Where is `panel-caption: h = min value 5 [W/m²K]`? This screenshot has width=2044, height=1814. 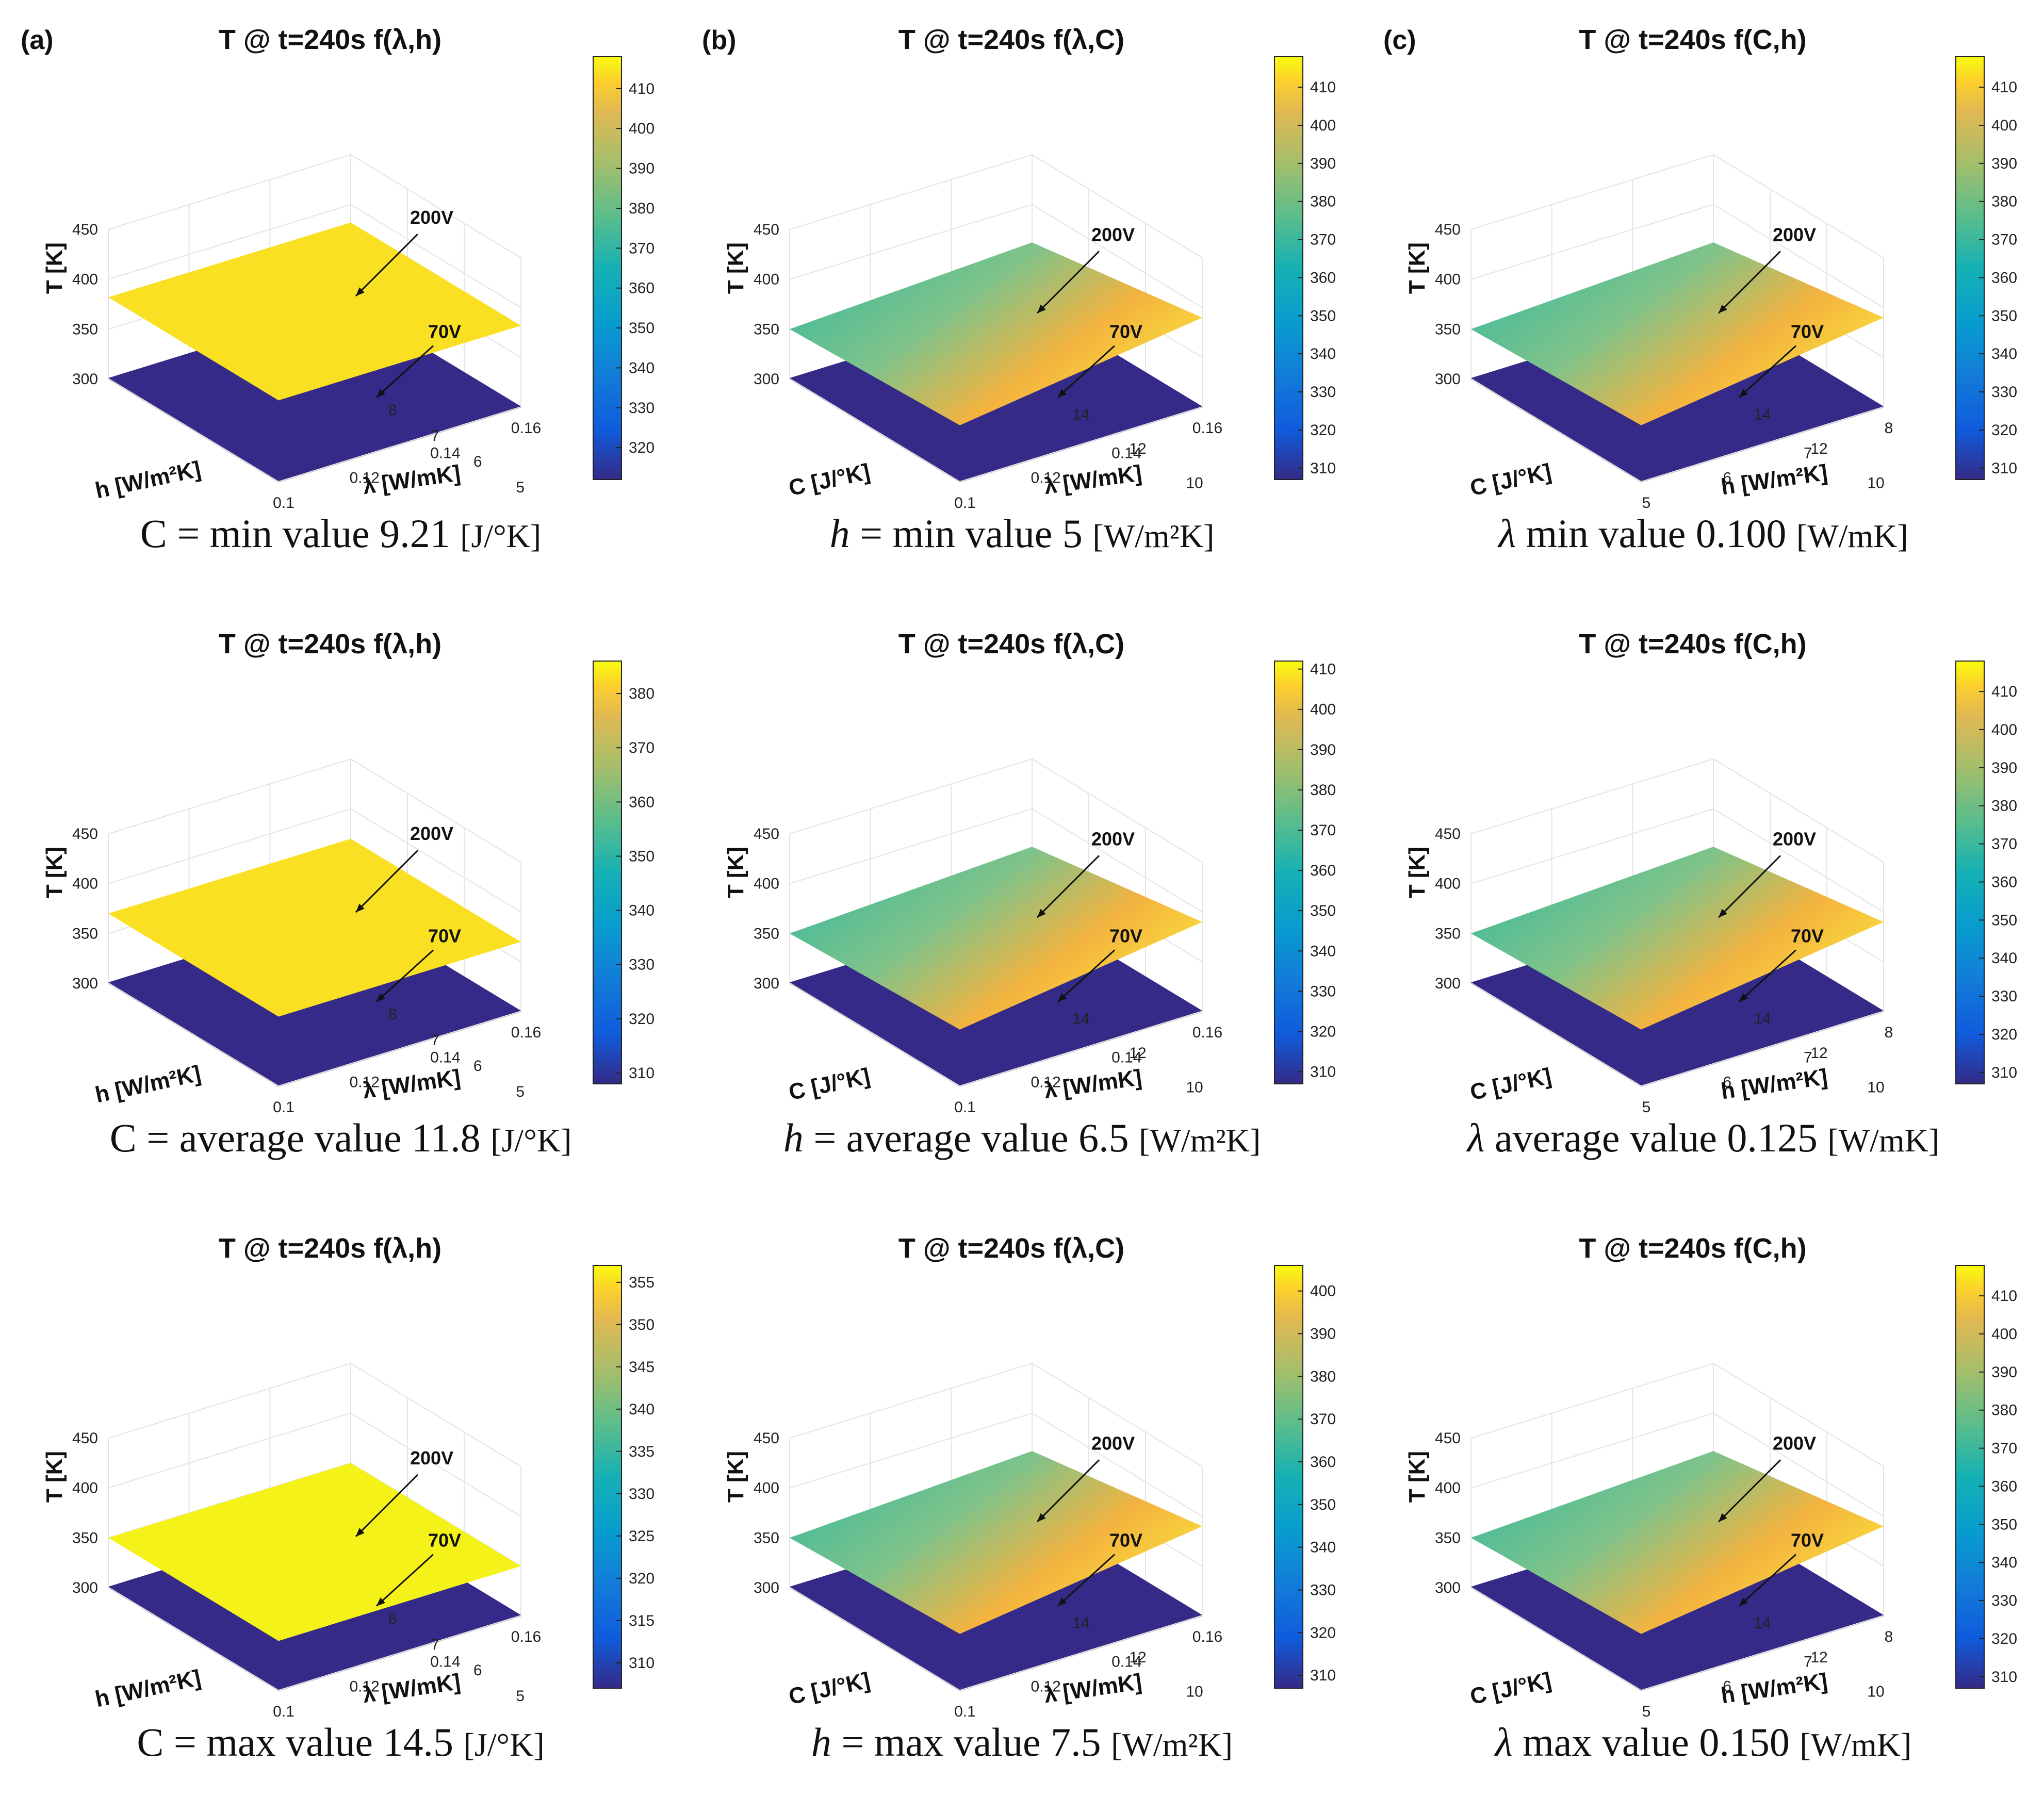
panel-caption: h = min value 5 [W/m²K] is located at coordinates (1022, 534).